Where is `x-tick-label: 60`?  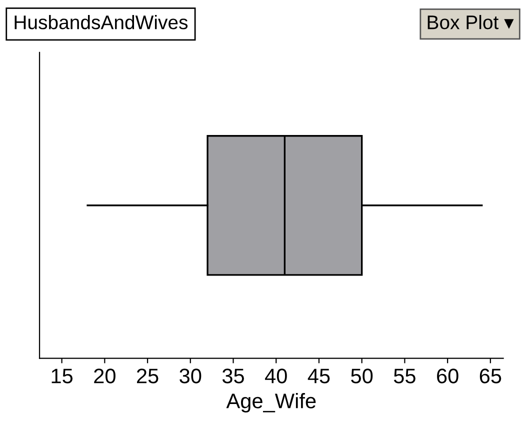 x-tick-label: 60 is located at coordinates (447, 376).